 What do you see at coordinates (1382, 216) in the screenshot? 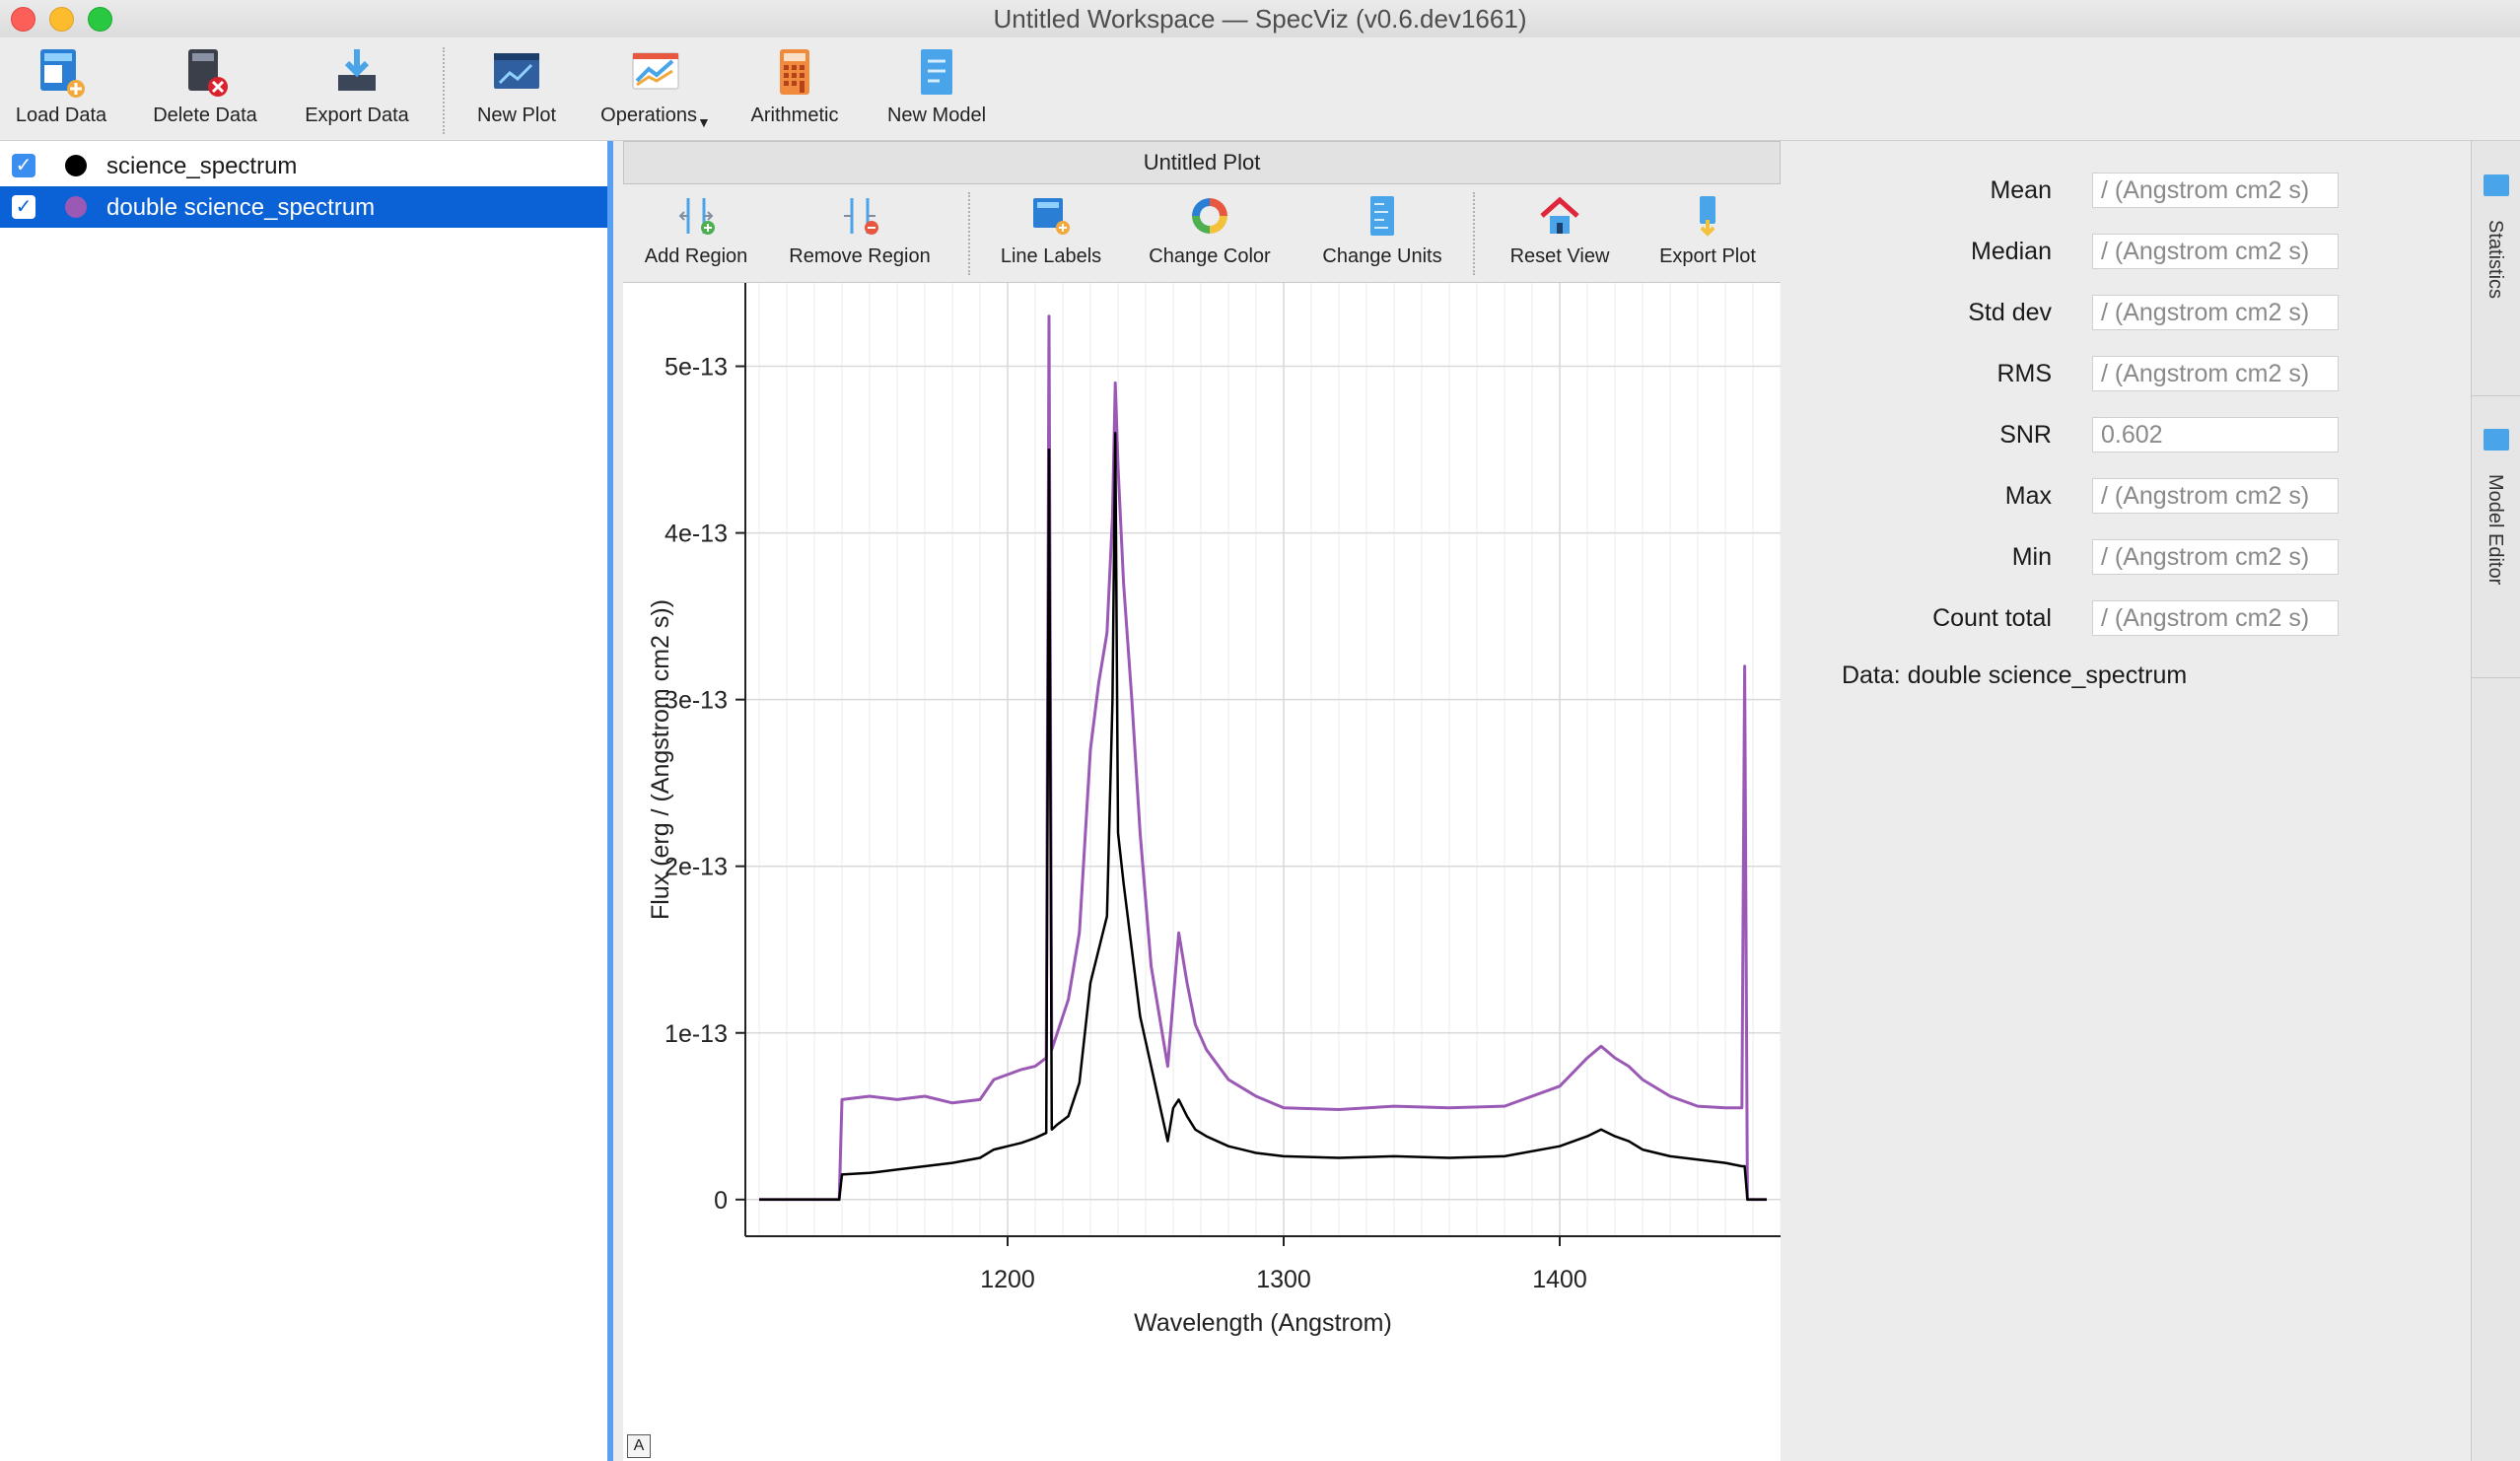
I see `change-units-icon` at bounding box center [1382, 216].